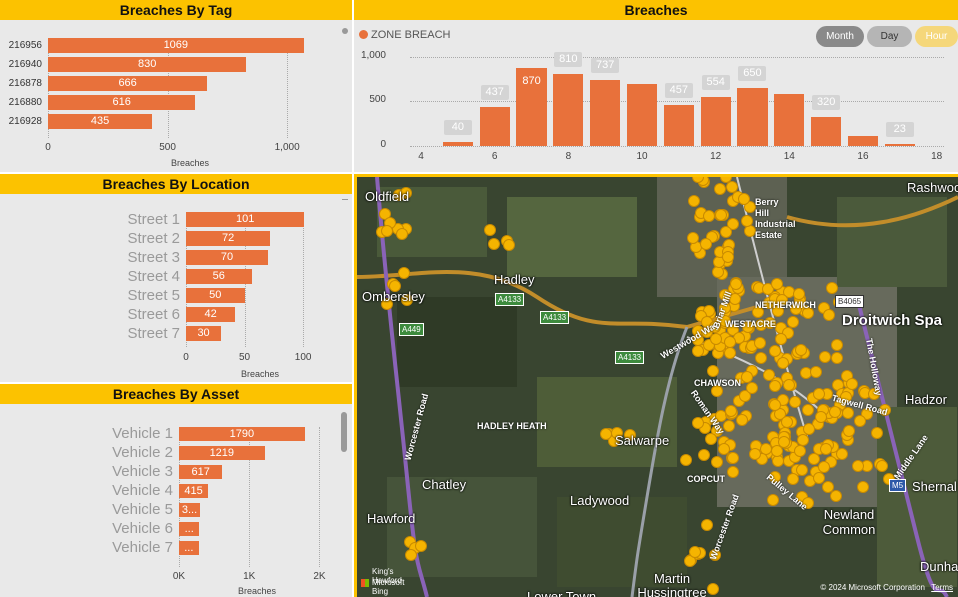  What do you see at coordinates (344, 432) in the screenshot?
I see `asset-scrollbar` at bounding box center [344, 432].